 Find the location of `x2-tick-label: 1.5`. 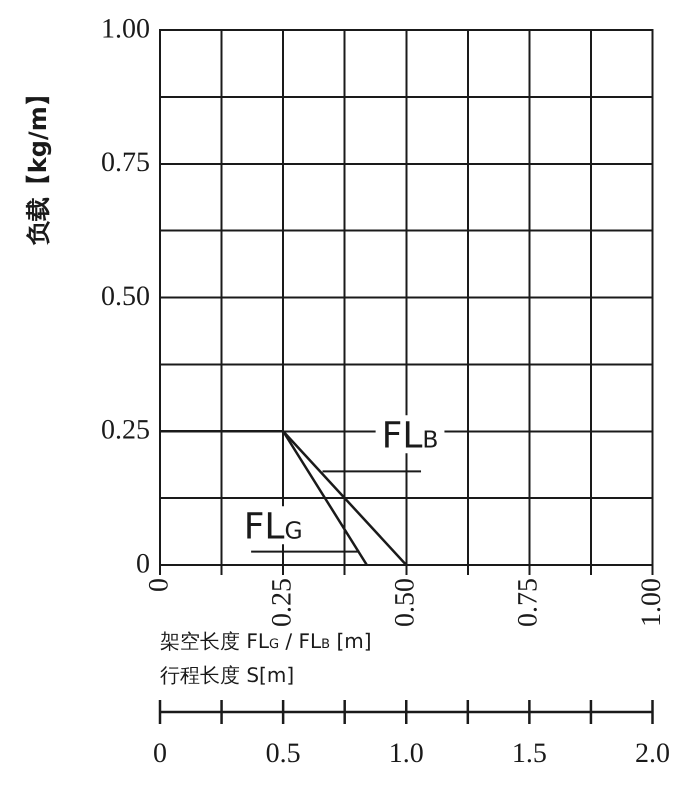

x2-tick-label: 1.5 is located at coordinates (529, 754).